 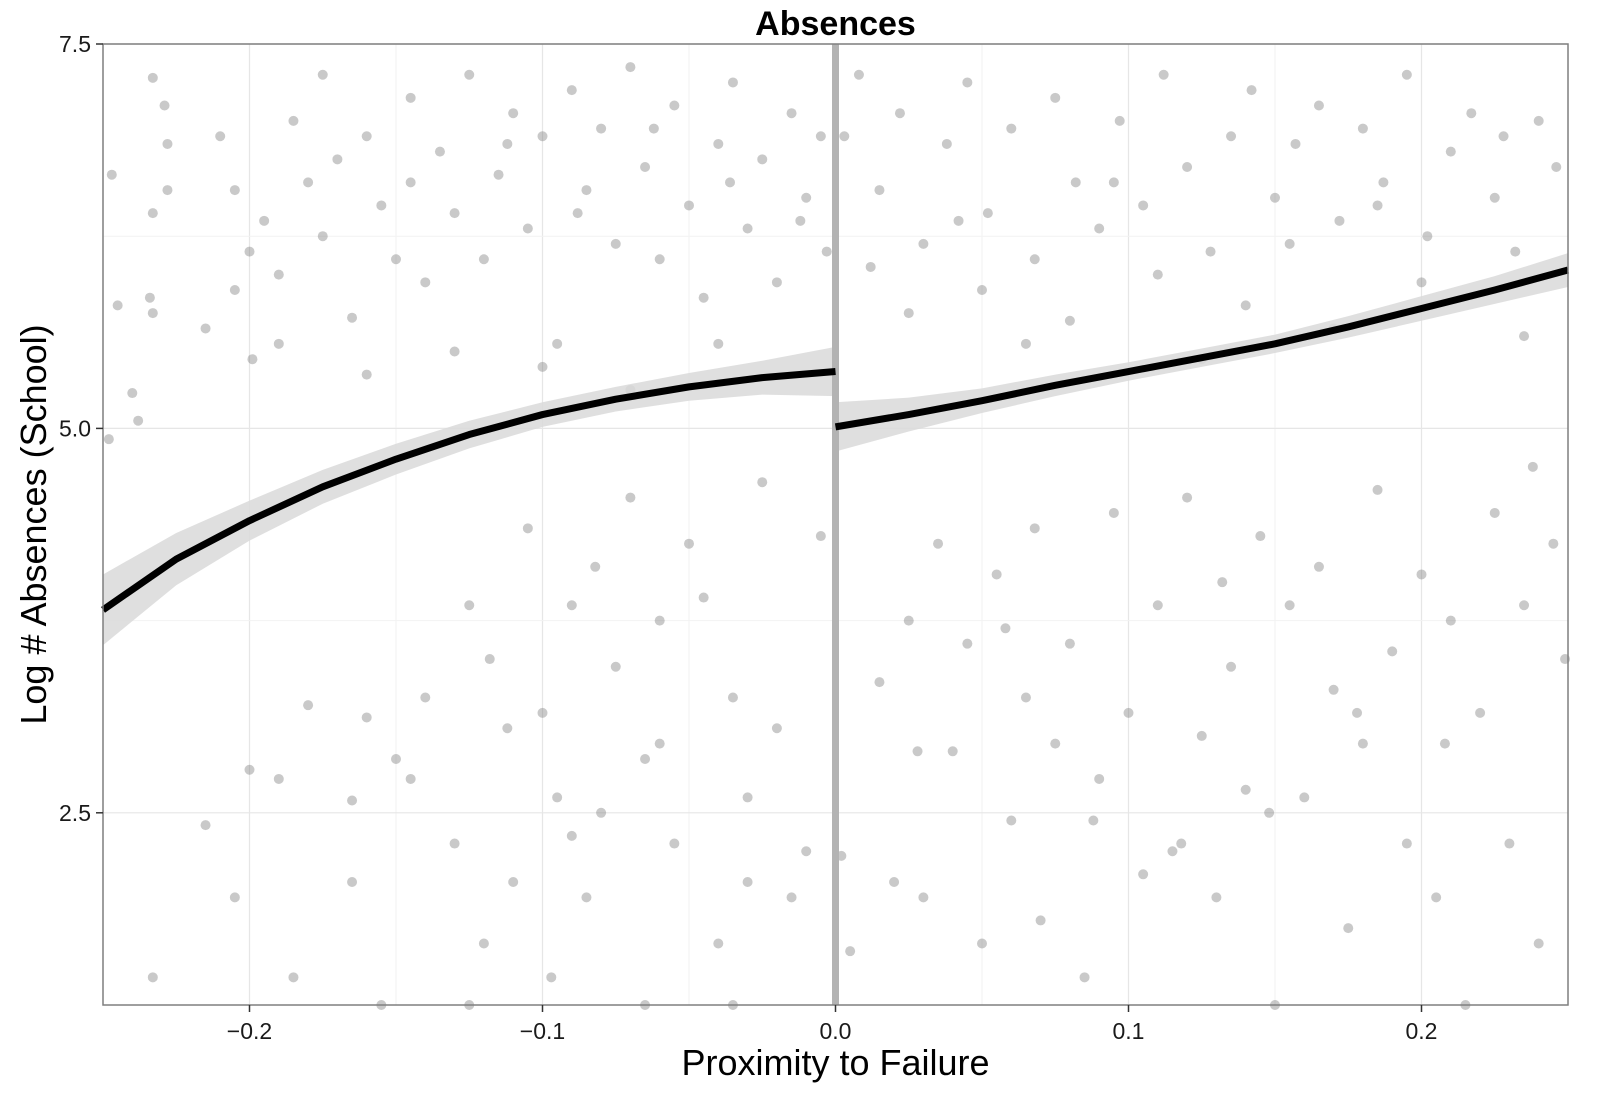 What do you see at coordinates (468, 490) in the screenshot?
I see `fit-left-line` at bounding box center [468, 490].